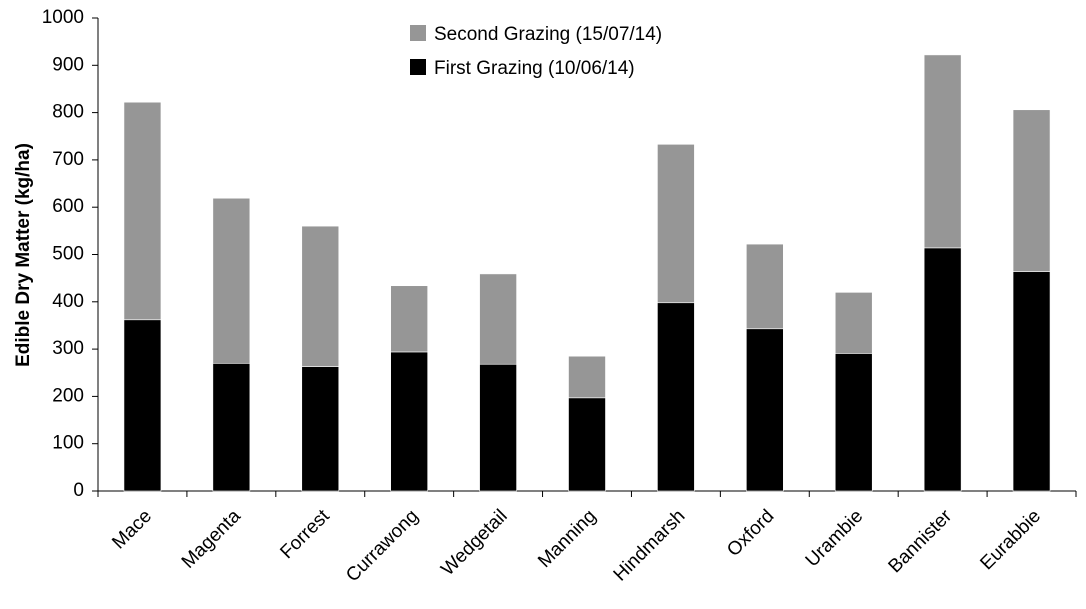 This screenshot has width=1086, height=609. What do you see at coordinates (78, 490) in the screenshot?
I see `y-tick-label: 0` at bounding box center [78, 490].